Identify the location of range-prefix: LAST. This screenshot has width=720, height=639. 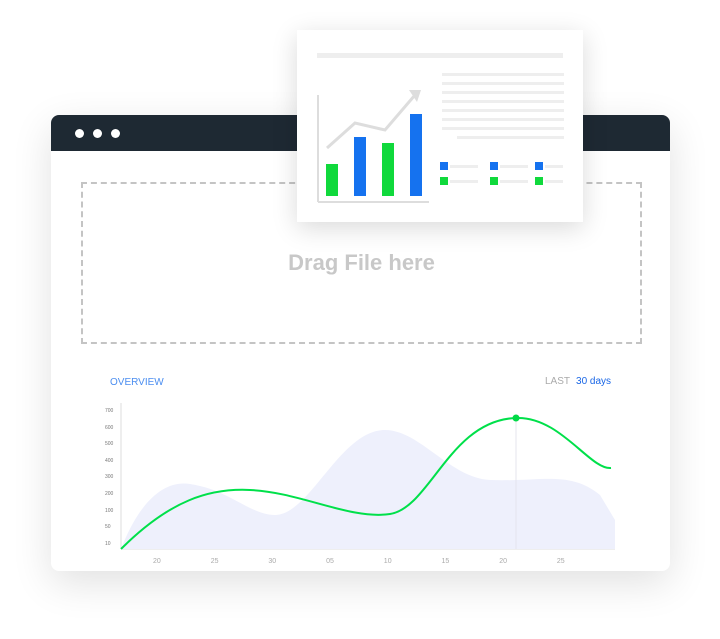
(558, 381).